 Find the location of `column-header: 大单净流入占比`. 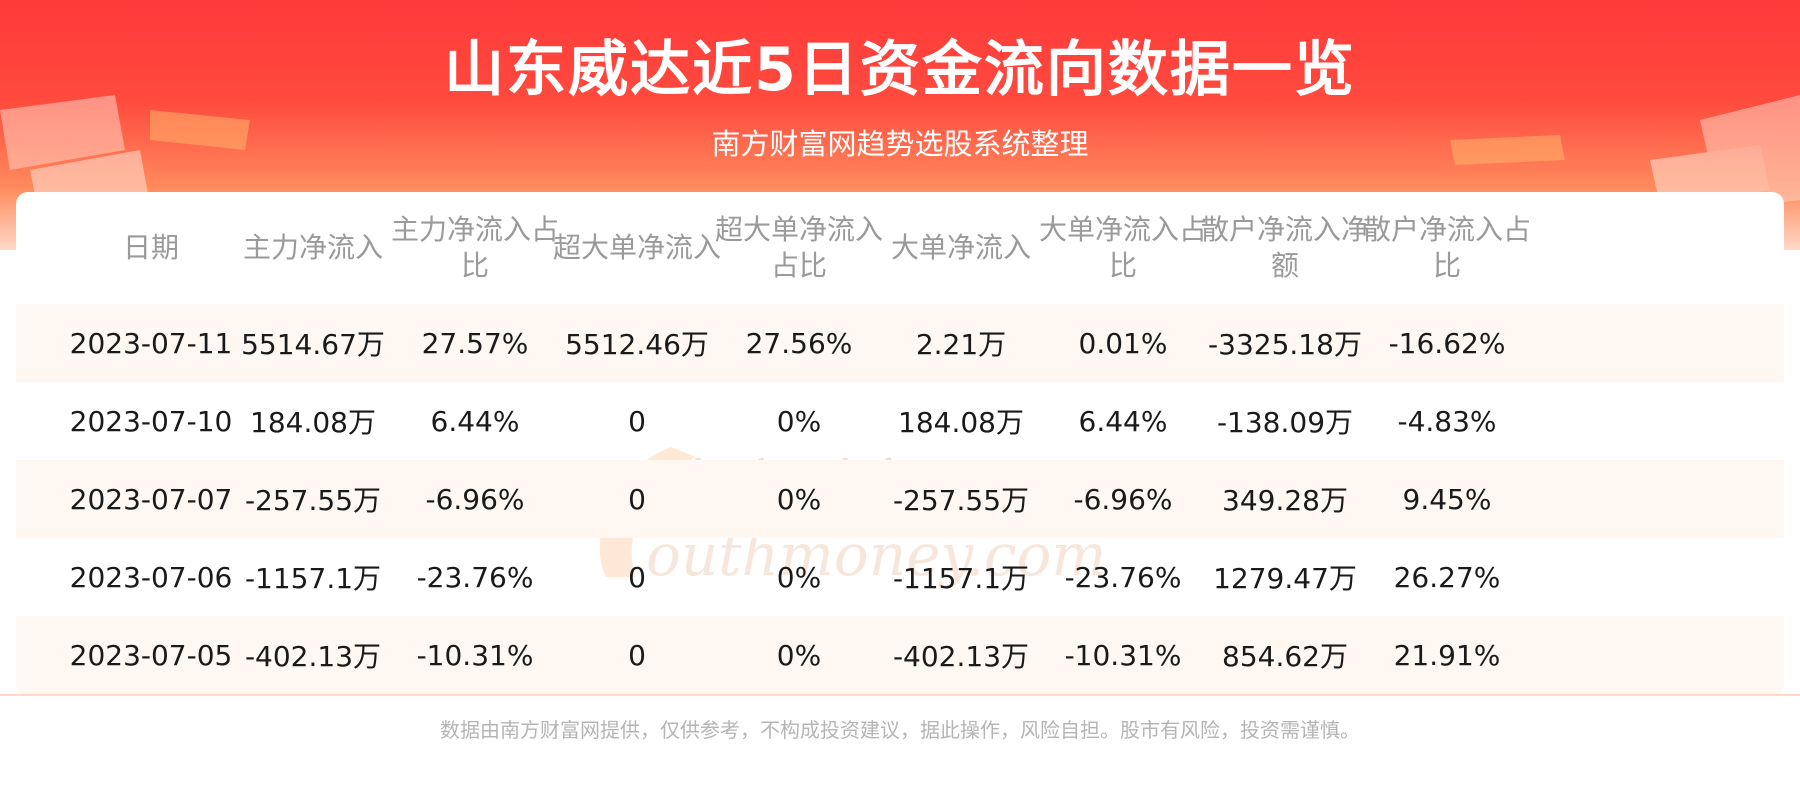

column-header: 大单净流入占比 is located at coordinates (1122, 247).